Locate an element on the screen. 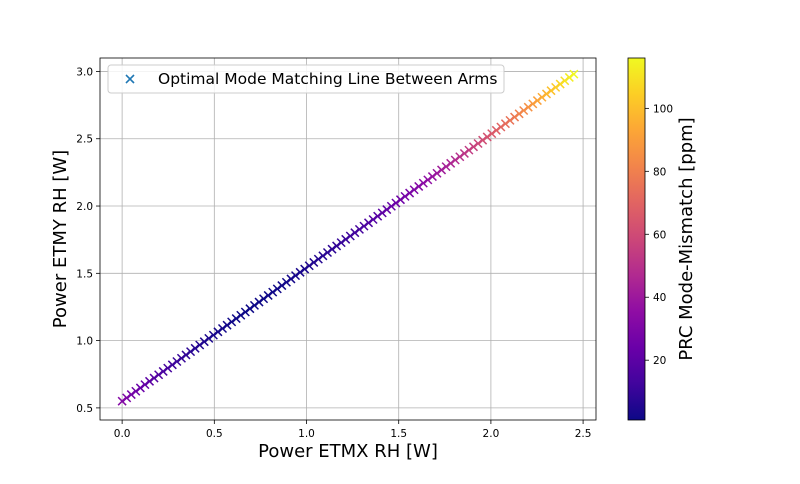 Image resolution: width=800 pixels, height=484 pixels. colorbar-label: PRC Mode-Mismatch [ppm] is located at coordinates (686, 238).